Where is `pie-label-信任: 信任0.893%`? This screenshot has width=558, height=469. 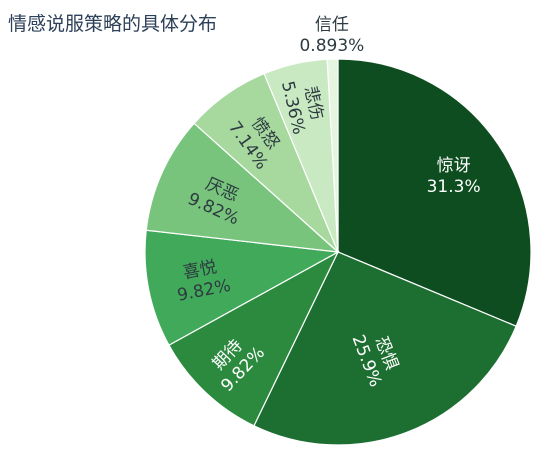 pie-label-信任: 信任0.893% is located at coordinates (331, 35).